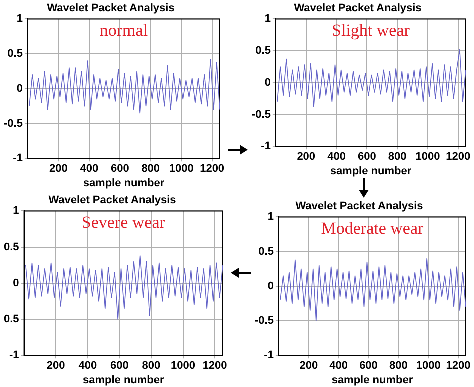 The width and height of the screenshot is (474, 387). Describe the element at coordinates (124, 30) in the screenshot. I see `annotation: normal` at that location.